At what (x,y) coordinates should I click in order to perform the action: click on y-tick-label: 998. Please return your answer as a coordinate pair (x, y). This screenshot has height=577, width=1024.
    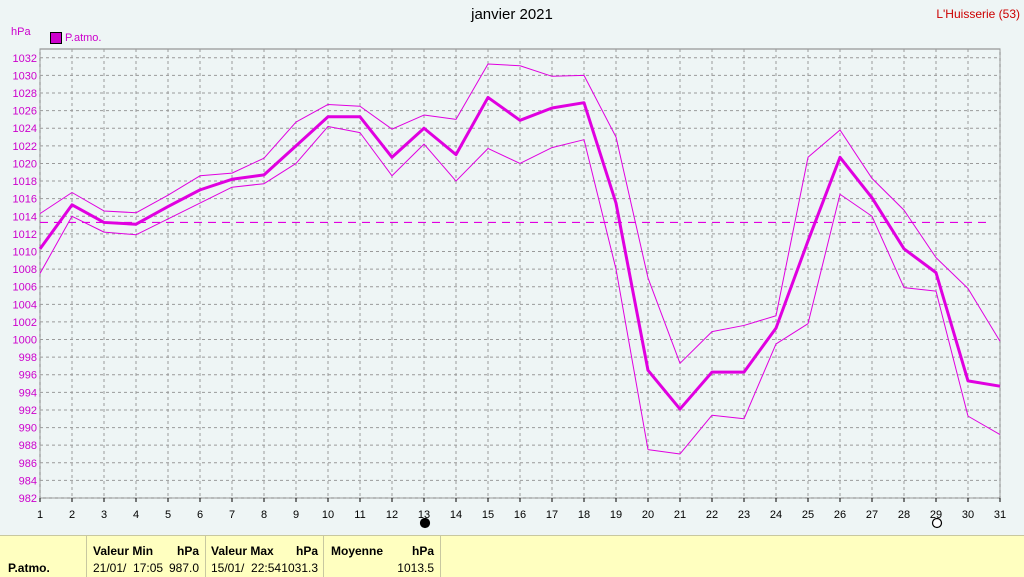
    Looking at the image, I should click on (28, 358).